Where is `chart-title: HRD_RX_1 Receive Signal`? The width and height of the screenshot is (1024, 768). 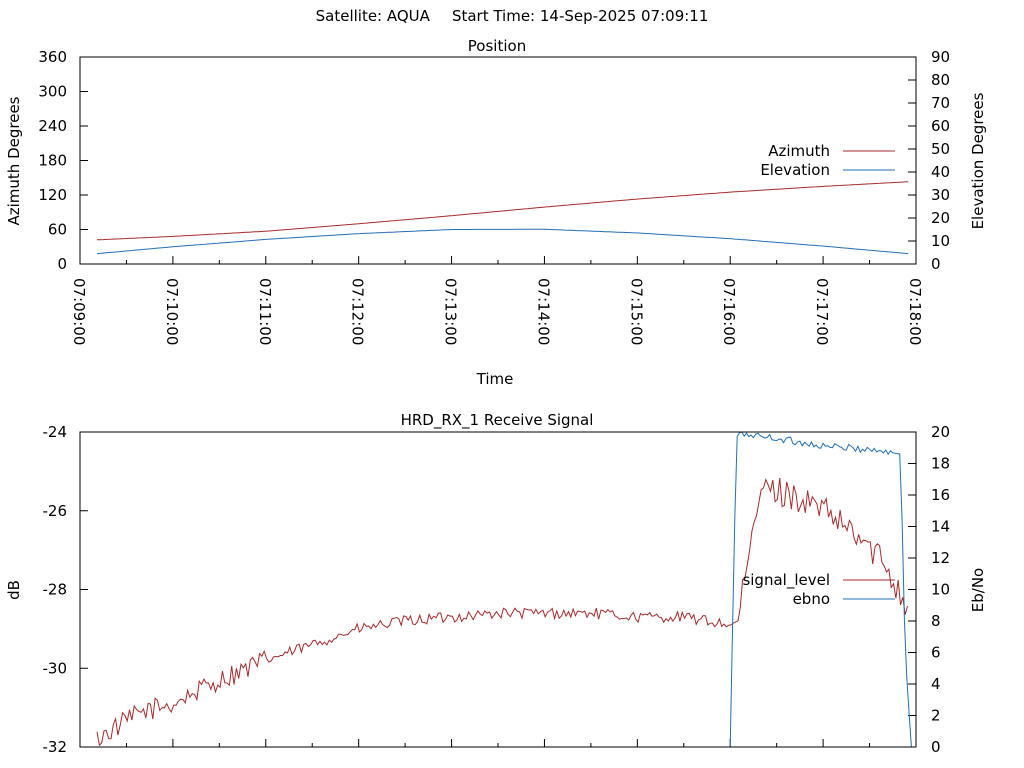
chart-title: HRD_RX_1 Receive Signal is located at coordinates (497, 420).